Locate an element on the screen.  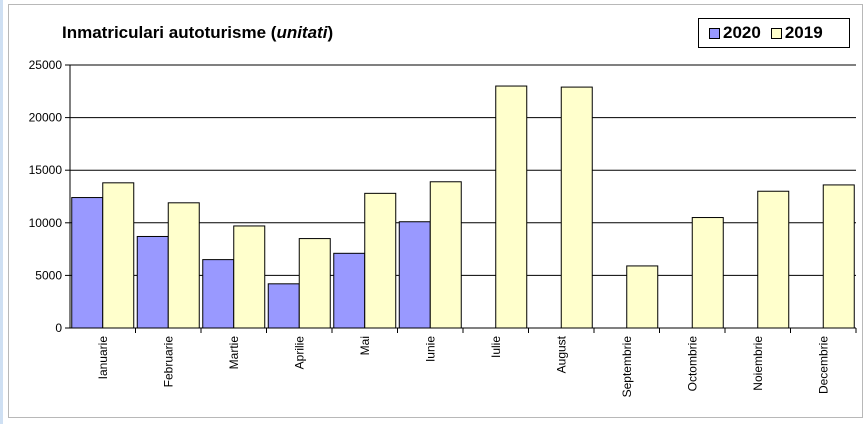
legend-item-2020: 2020 is located at coordinates (735, 33).